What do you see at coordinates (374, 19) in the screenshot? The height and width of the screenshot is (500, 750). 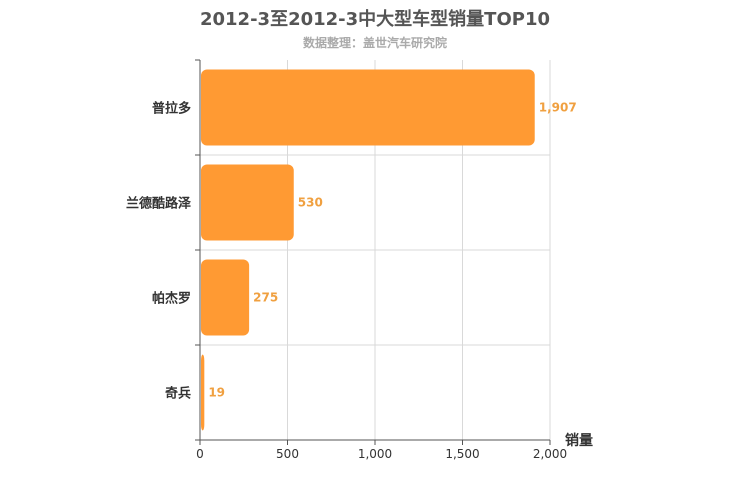 I see `chart-title: 2012-3至2012-3中大型车型销量TOP10` at bounding box center [374, 19].